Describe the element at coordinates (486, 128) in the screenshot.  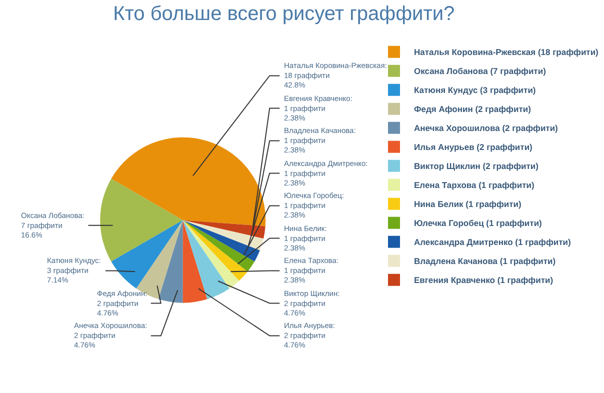
I see `legend-label: Анечка Хорошилова (2 граффити)` at that location.